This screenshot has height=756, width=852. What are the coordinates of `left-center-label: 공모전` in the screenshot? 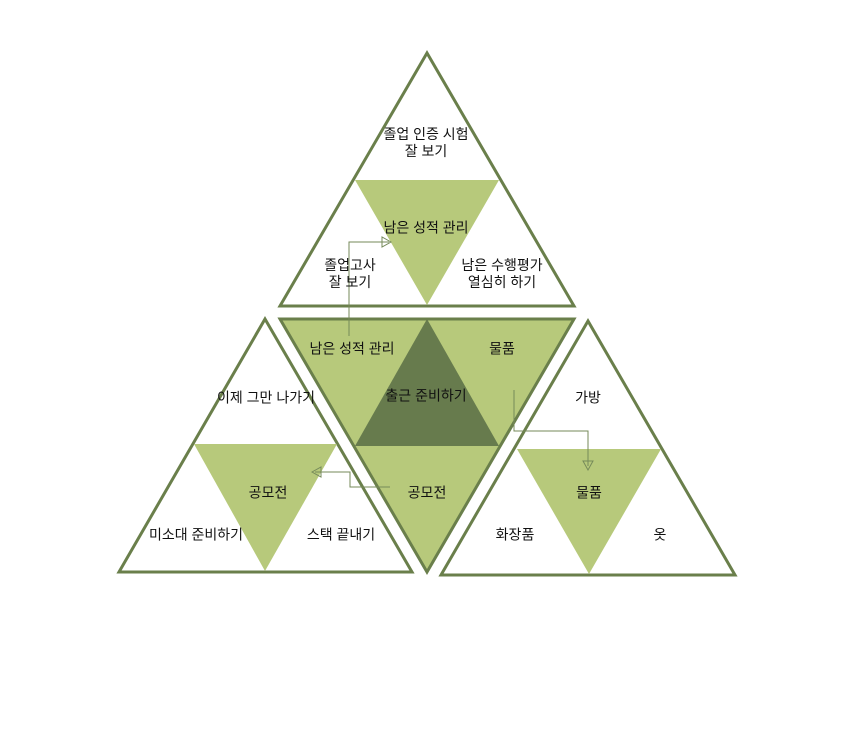 It's located at (268, 492).